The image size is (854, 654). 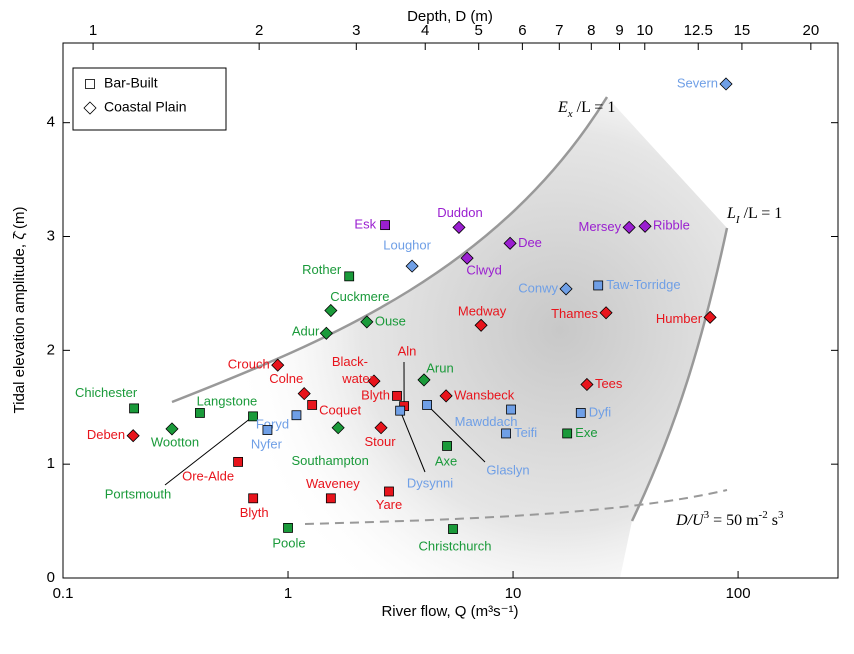 I want to click on x-tick-label: 100, so click(x=738, y=593).